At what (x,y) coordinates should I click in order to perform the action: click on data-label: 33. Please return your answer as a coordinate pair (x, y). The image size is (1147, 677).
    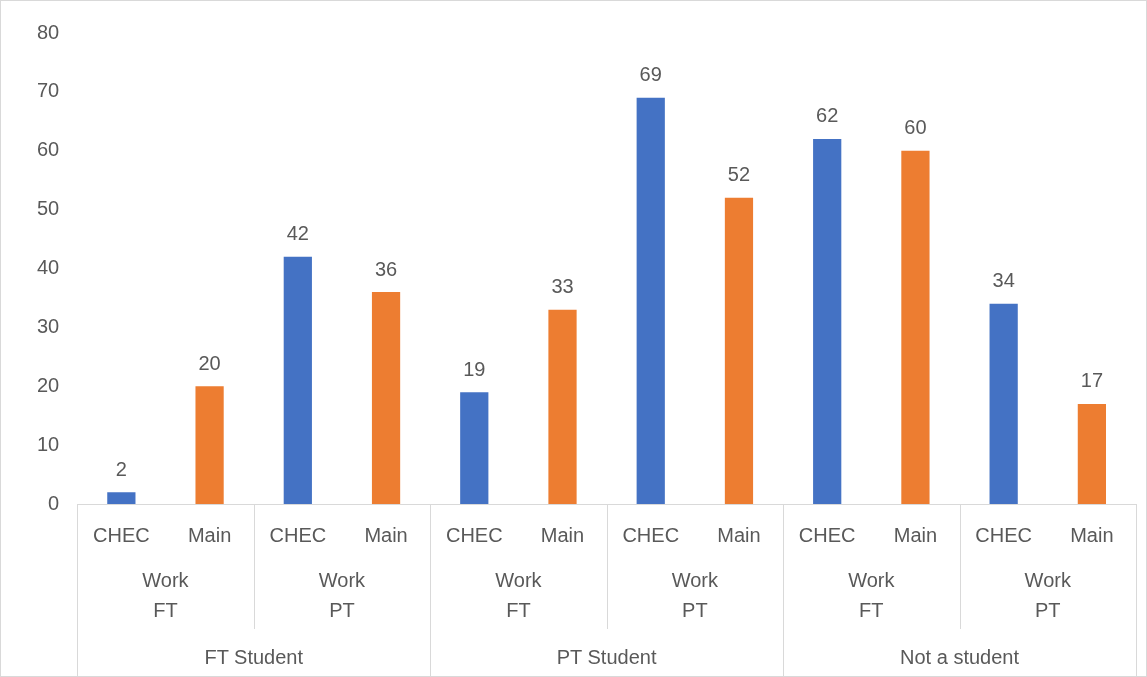
    Looking at the image, I should click on (562, 286).